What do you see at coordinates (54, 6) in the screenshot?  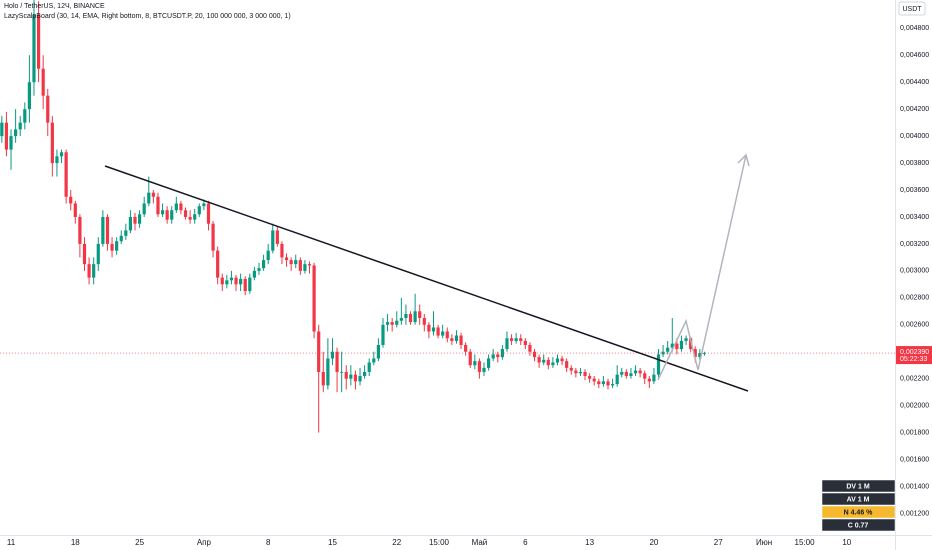 I see `chart-title: Holo / TetherUS, 12Ч, BINANCE` at bounding box center [54, 6].